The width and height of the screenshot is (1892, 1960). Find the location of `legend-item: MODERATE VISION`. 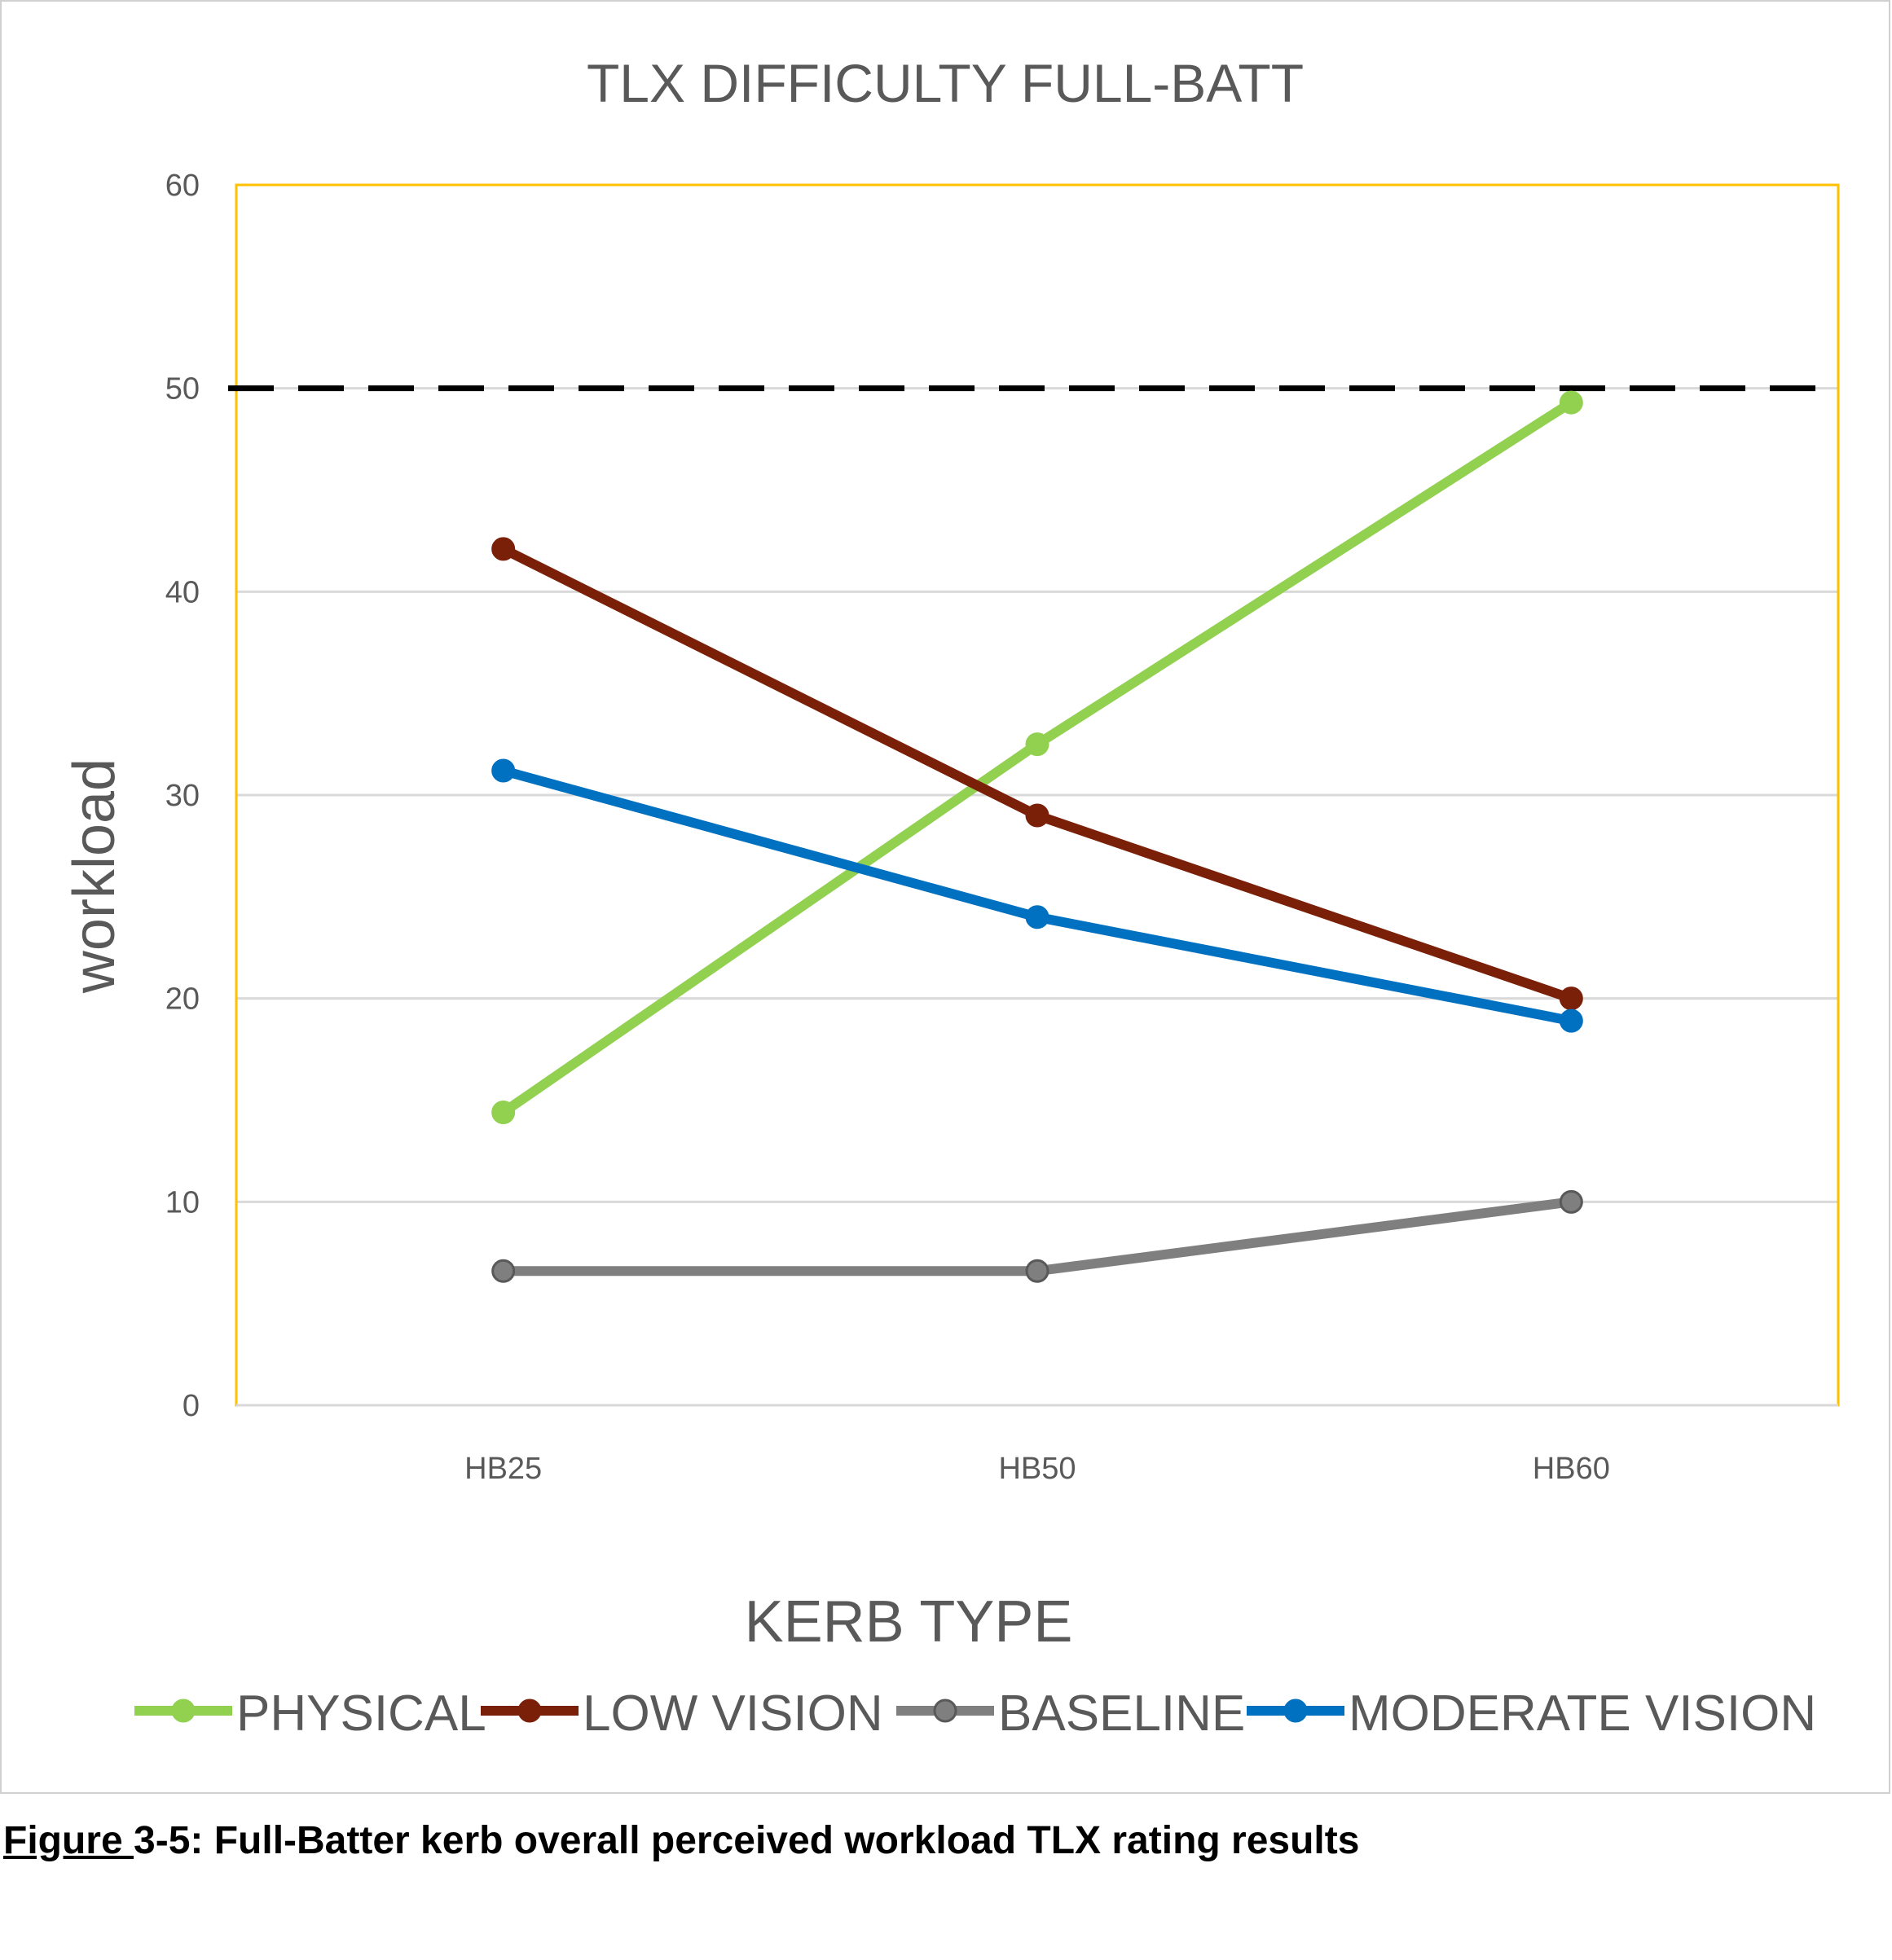

legend-item: MODERATE VISION is located at coordinates (1531, 1714).